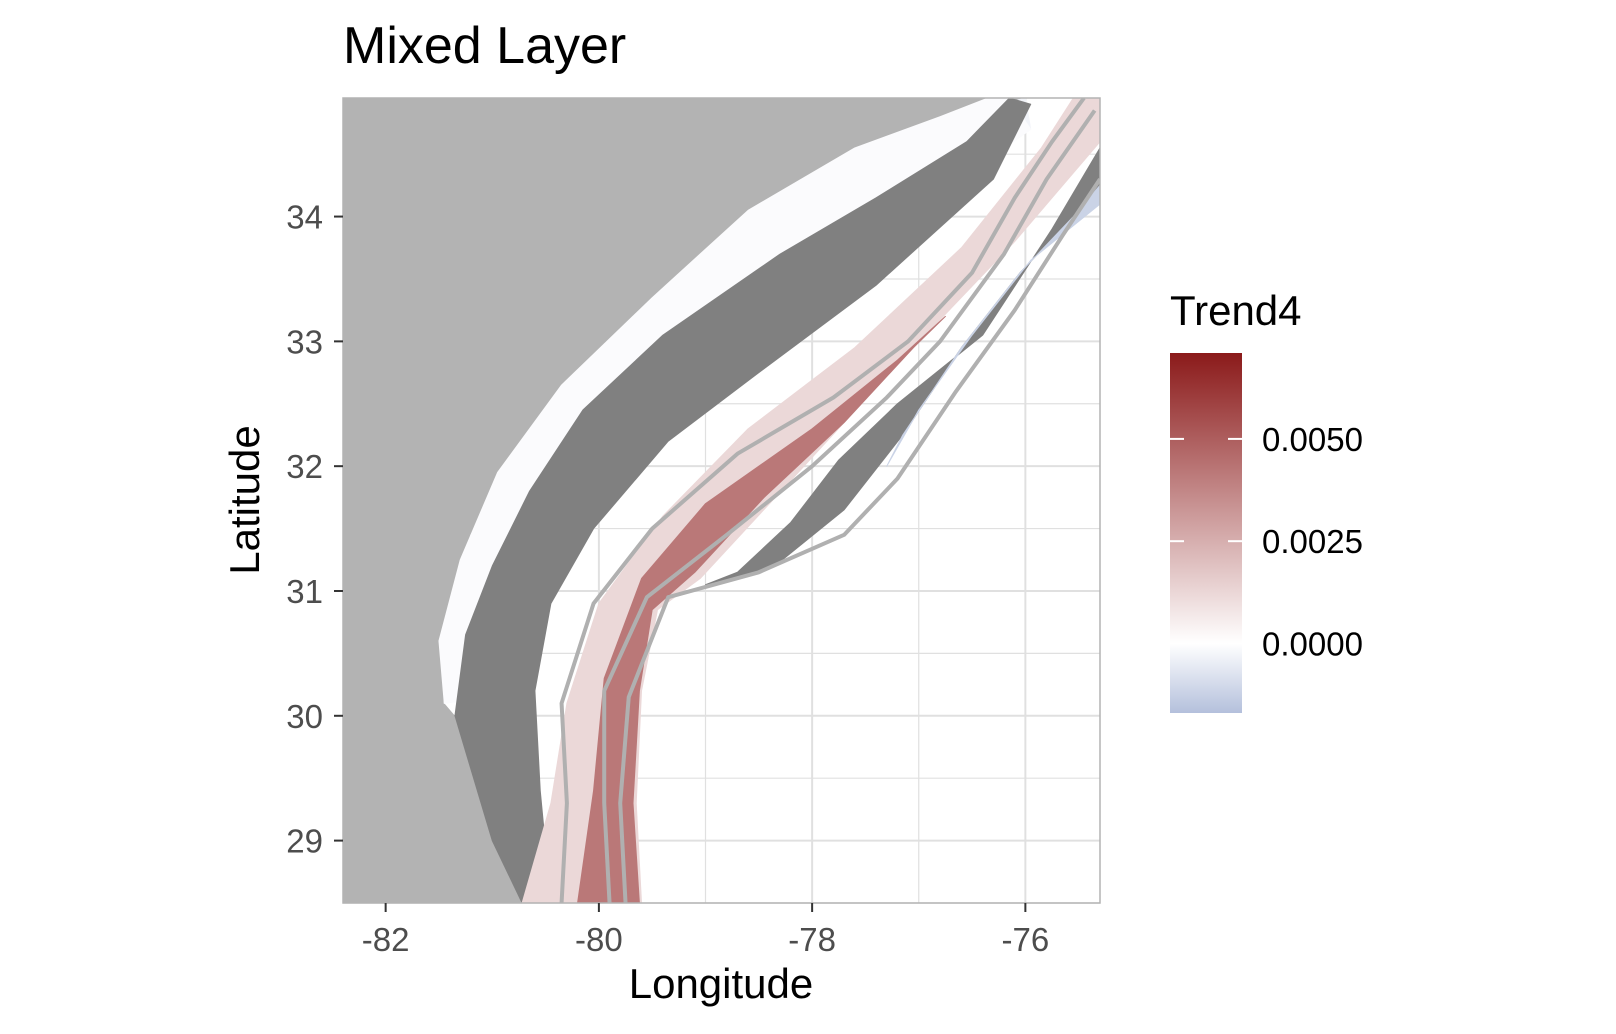 The width and height of the screenshot is (1616, 1034). I want to click on legend: Trend4 0.0050 0.0025 0.0000, so click(1266, 500).